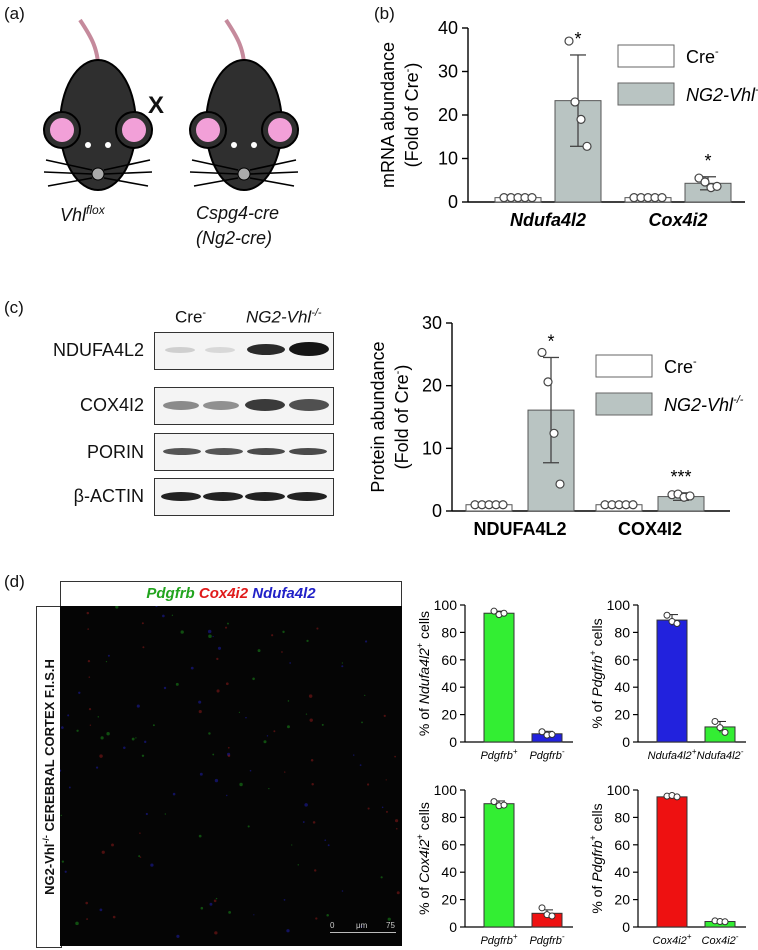  Describe the element at coordinates (108, 496) in the screenshot. I see `blot-label-beta-actin: β-ACTIN` at that location.